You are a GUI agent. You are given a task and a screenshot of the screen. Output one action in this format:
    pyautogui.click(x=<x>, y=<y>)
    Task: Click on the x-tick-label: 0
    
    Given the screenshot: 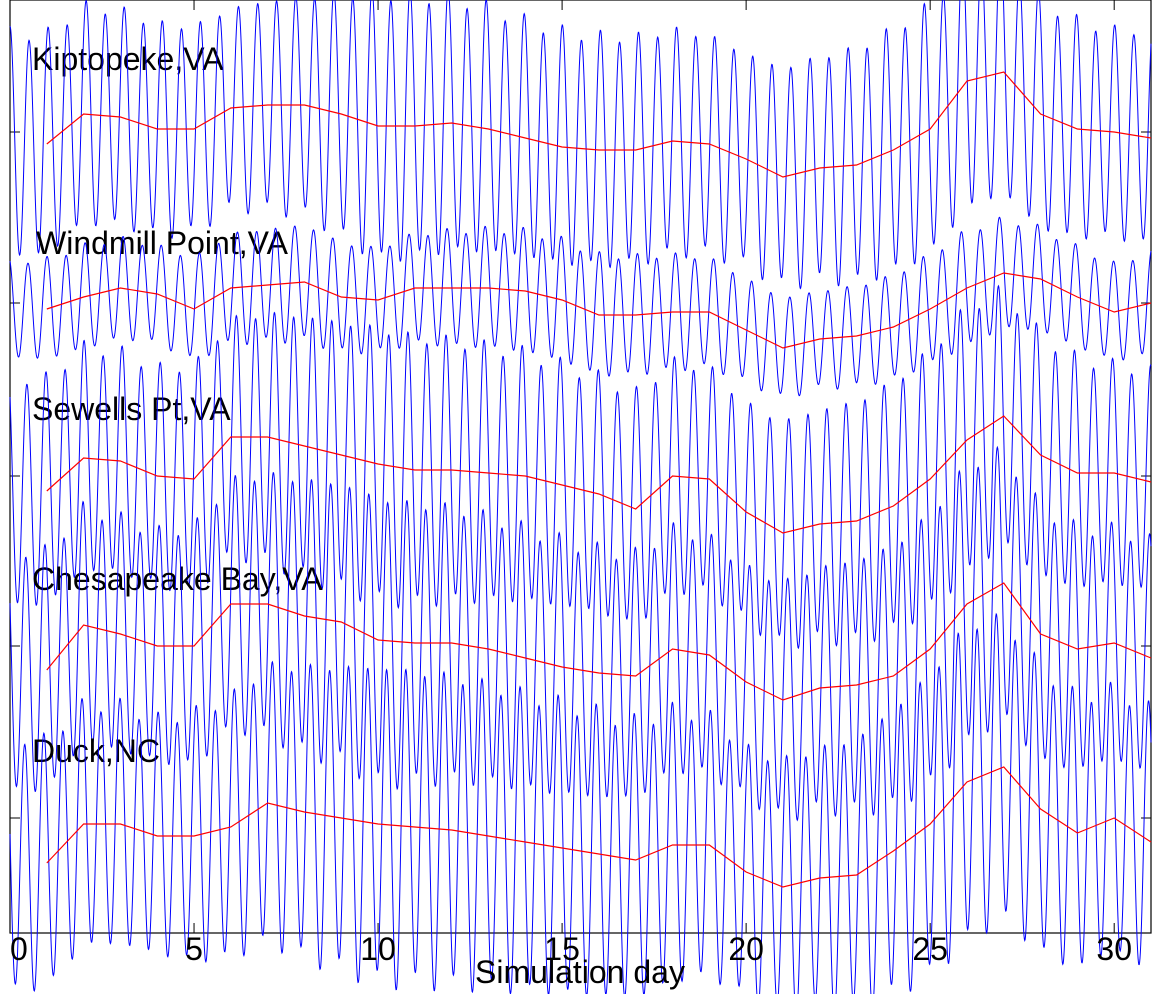 What is the action you would take?
    pyautogui.click(x=19, y=949)
    